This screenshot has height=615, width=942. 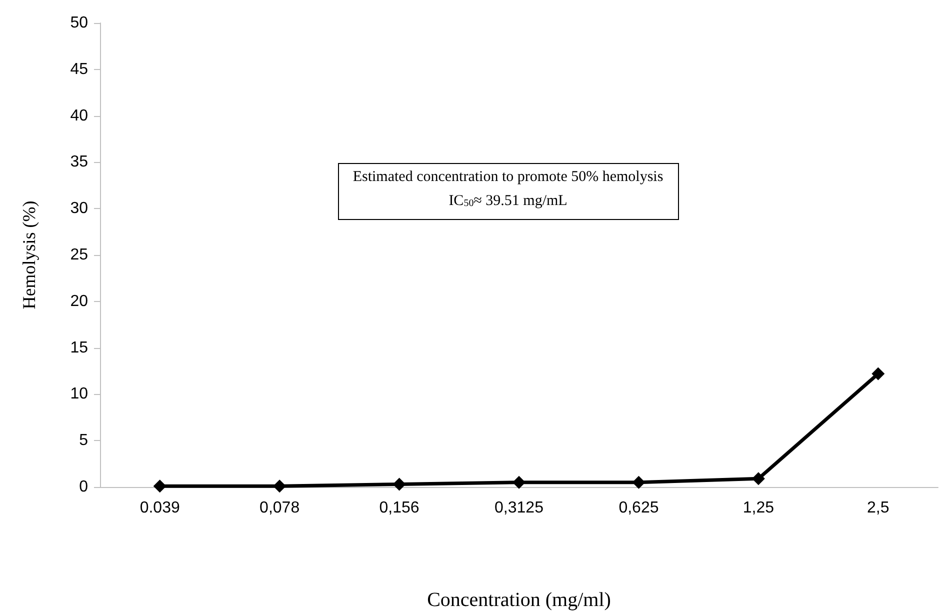 I want to click on y-tick-label: 50, so click(x=79, y=23).